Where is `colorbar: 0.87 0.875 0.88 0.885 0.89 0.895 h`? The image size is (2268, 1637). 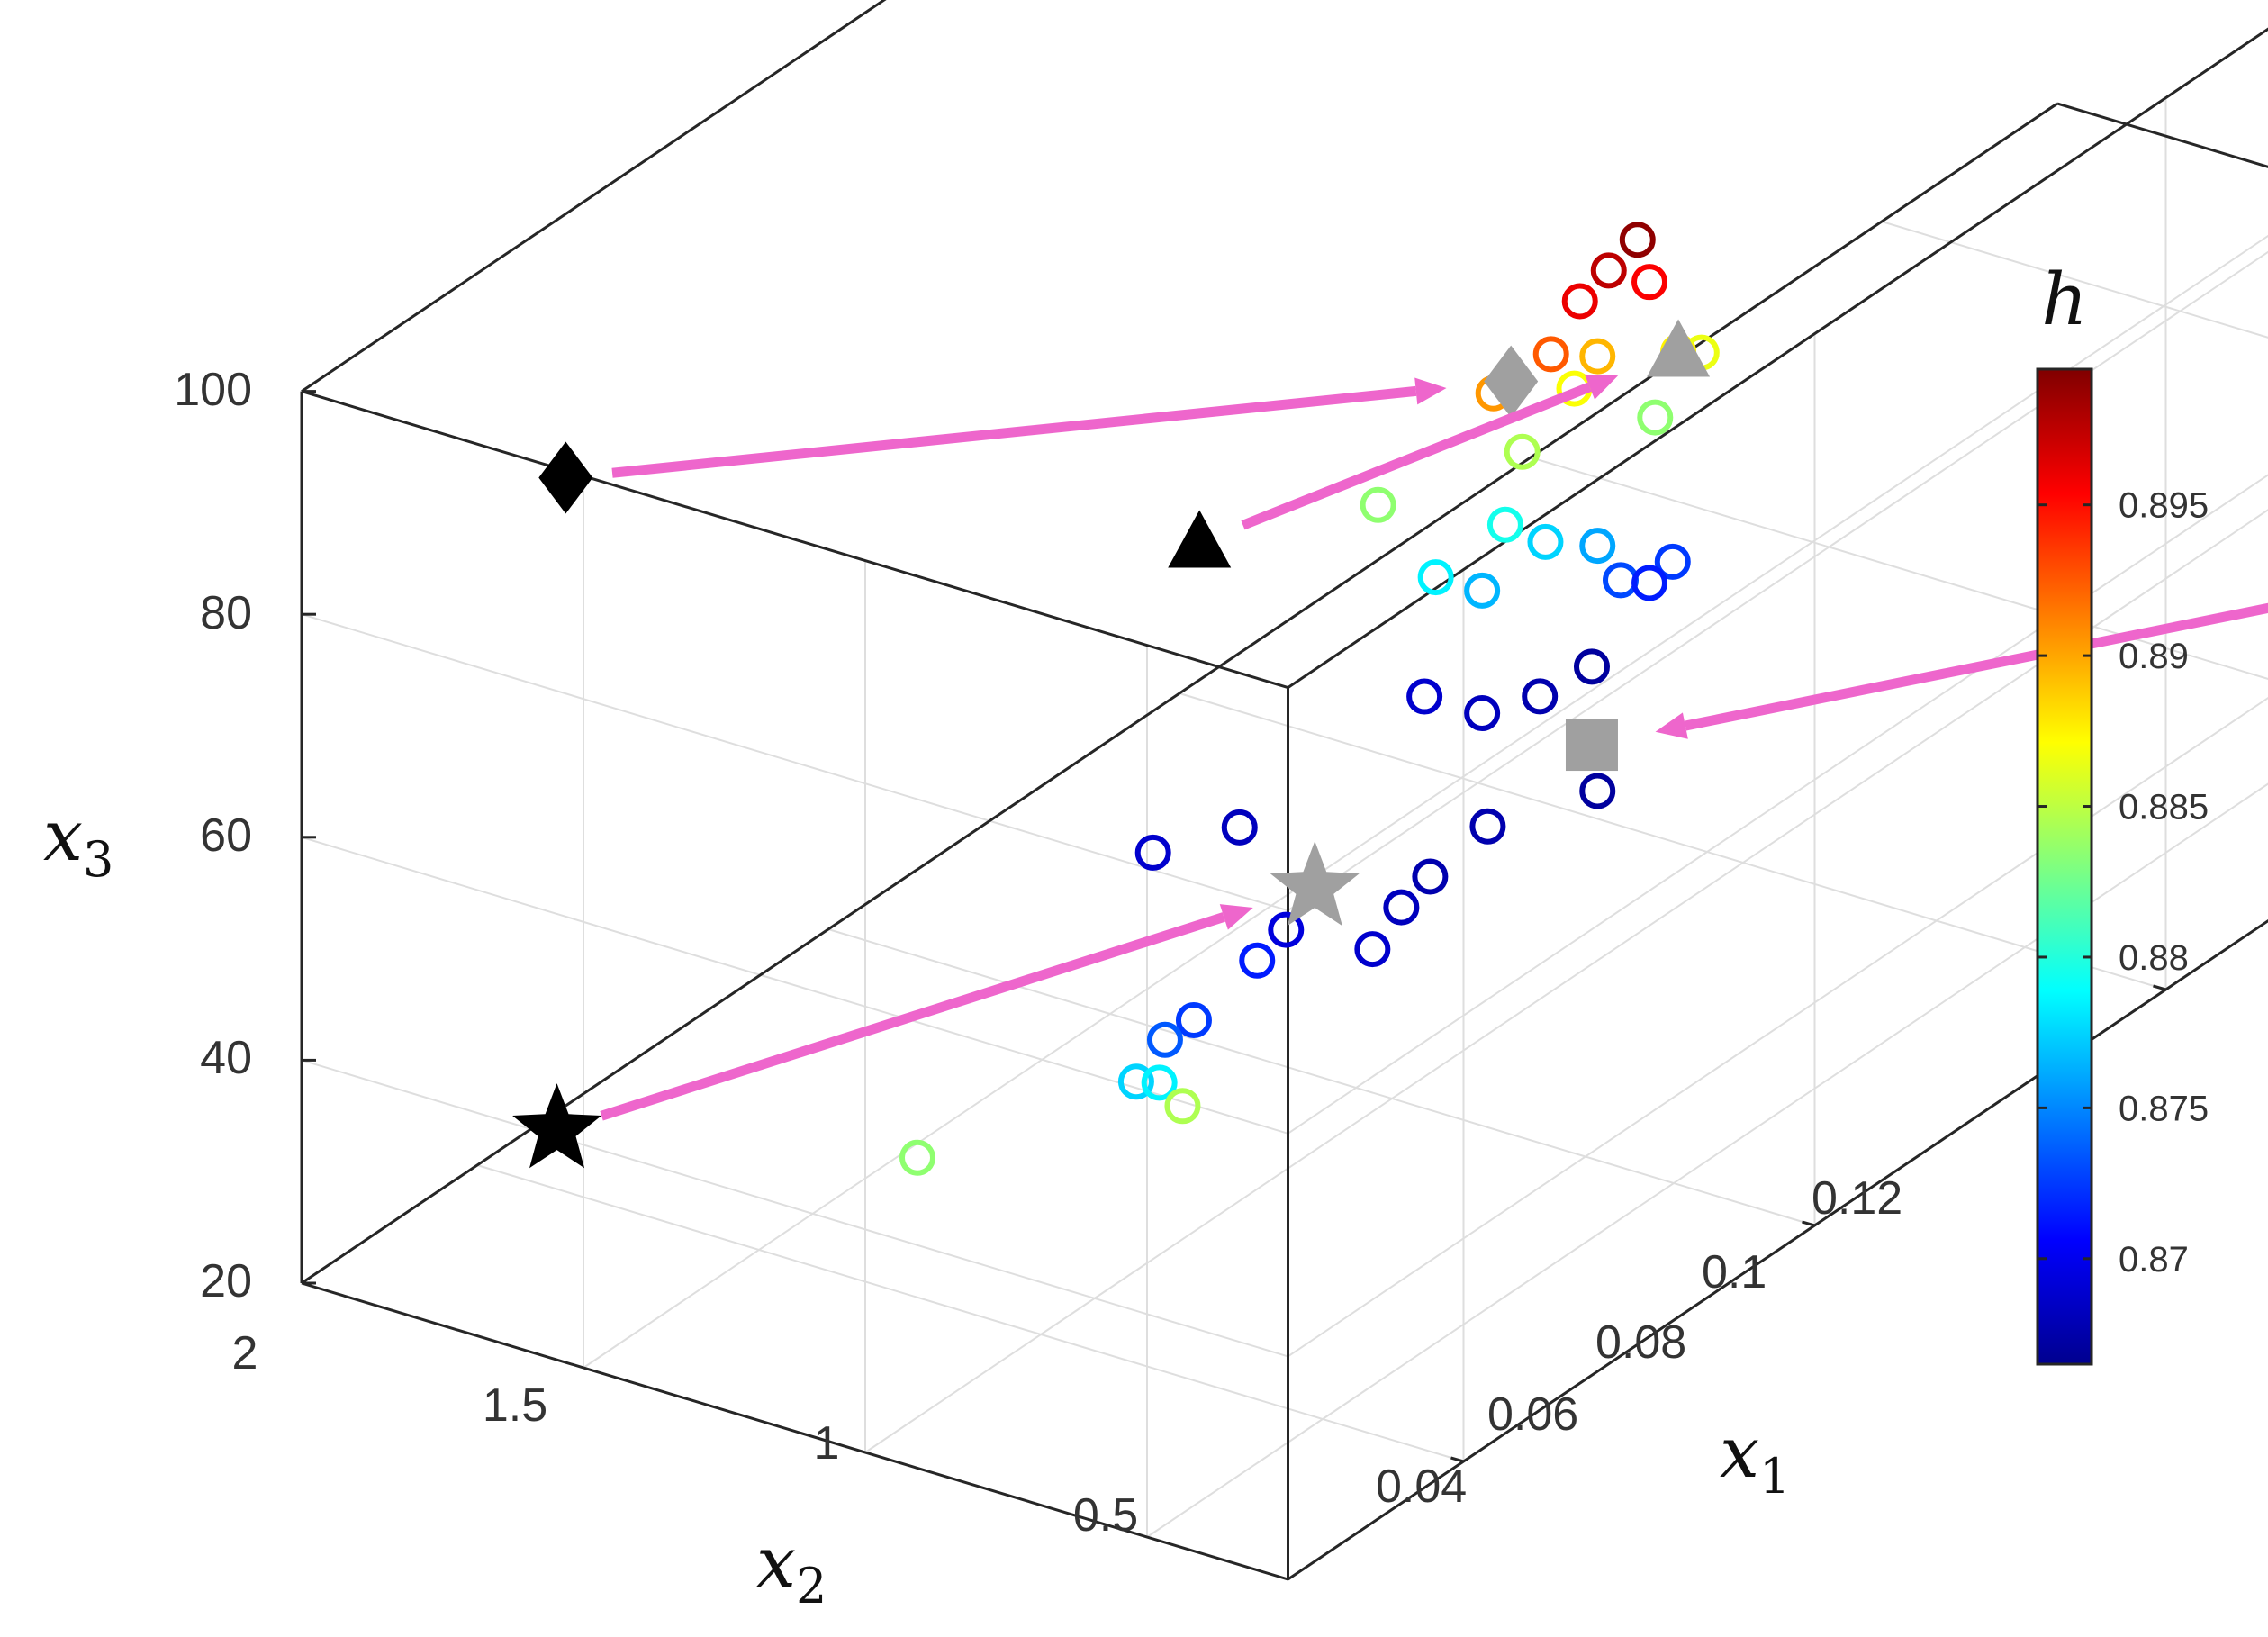 colorbar: 0.87 0.875 0.88 0.885 0.89 0.895 h is located at coordinates (2122, 812).